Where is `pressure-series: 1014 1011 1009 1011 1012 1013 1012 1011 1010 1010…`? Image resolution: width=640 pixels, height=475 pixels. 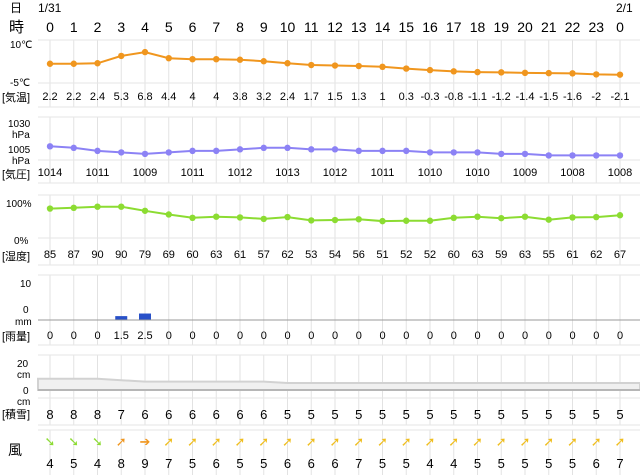 pressure-series: 1014 1011 1009 1011 1012 1013 1012 1011 1010 1010… is located at coordinates (335, 161).